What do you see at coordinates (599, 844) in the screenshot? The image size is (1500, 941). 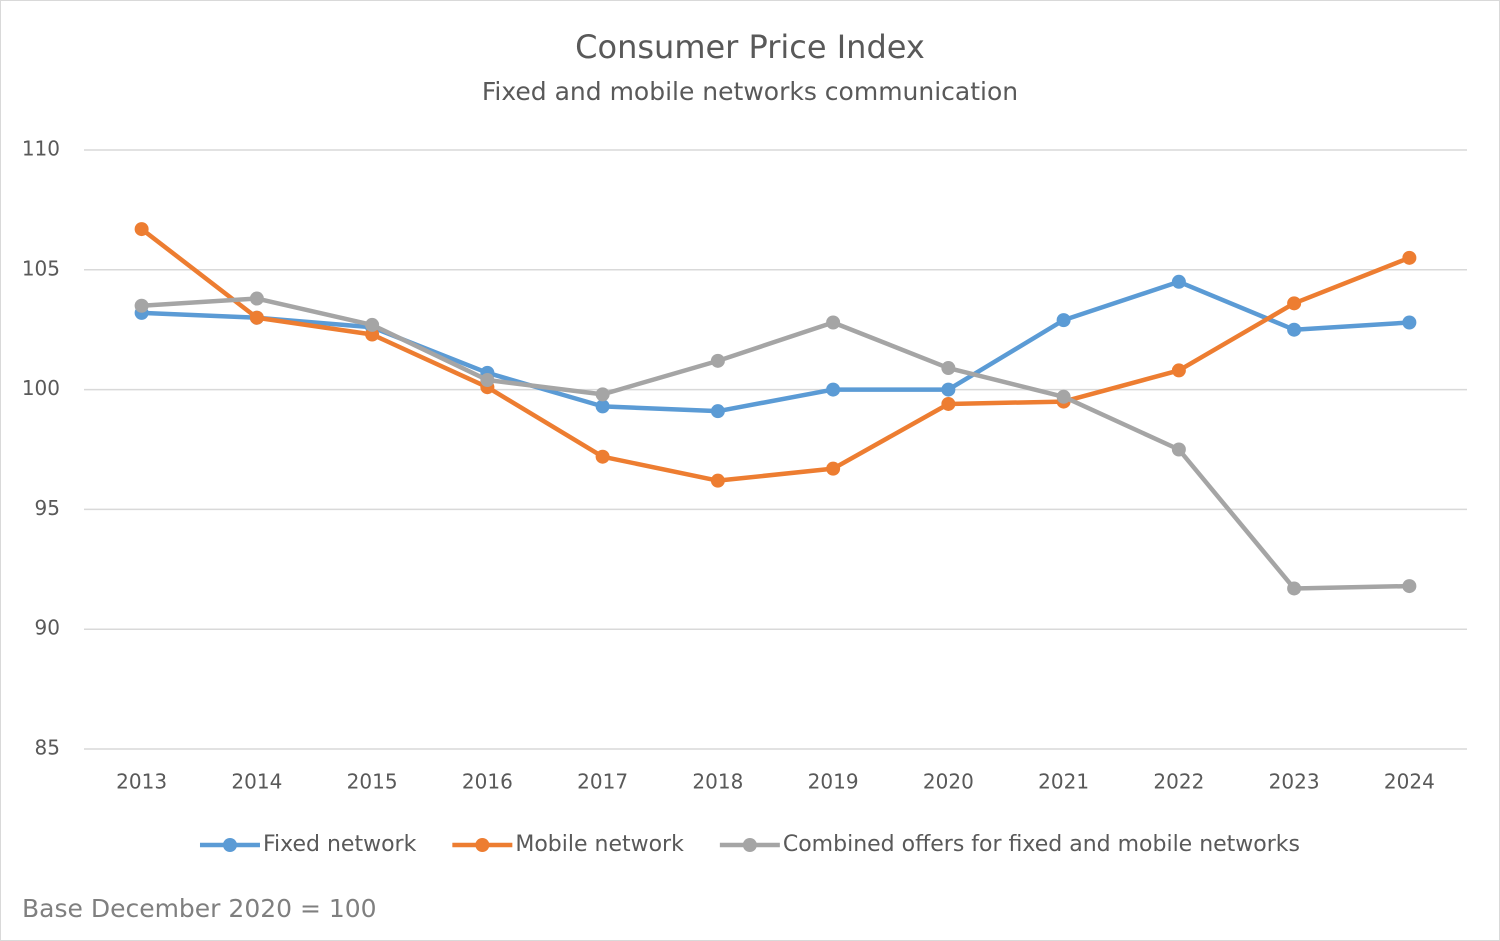 I see `legend-label: Mobile network` at bounding box center [599, 844].